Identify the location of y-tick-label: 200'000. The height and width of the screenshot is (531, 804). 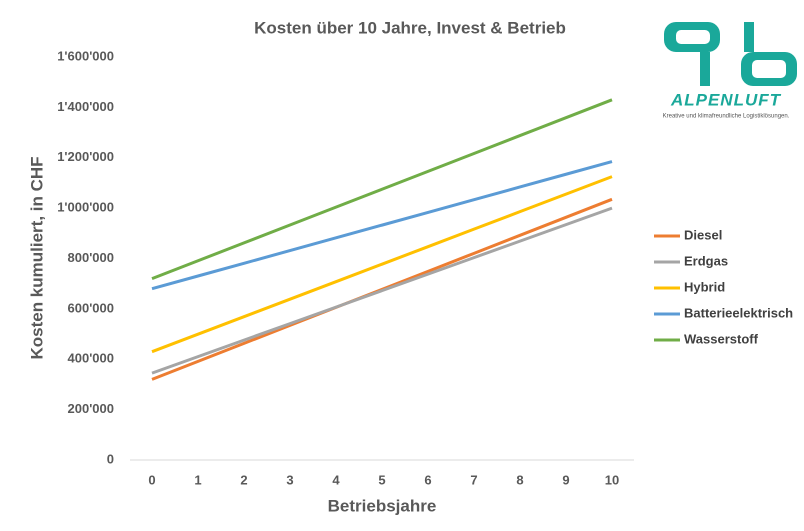
(91, 408).